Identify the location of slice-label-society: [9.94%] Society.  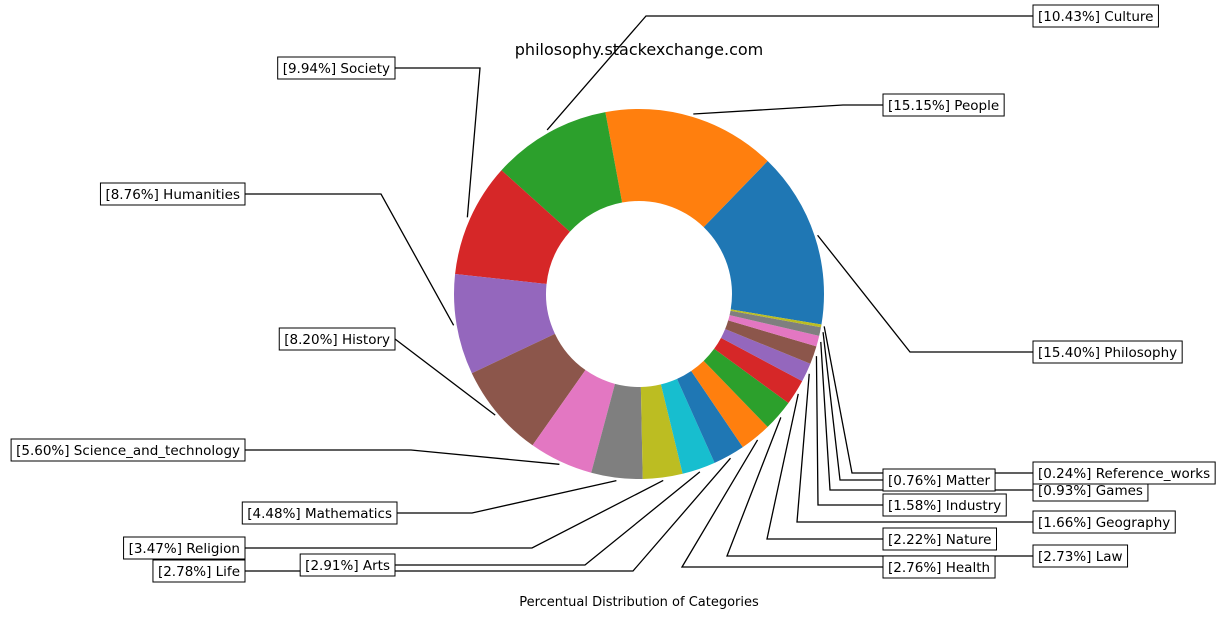
(336, 69).